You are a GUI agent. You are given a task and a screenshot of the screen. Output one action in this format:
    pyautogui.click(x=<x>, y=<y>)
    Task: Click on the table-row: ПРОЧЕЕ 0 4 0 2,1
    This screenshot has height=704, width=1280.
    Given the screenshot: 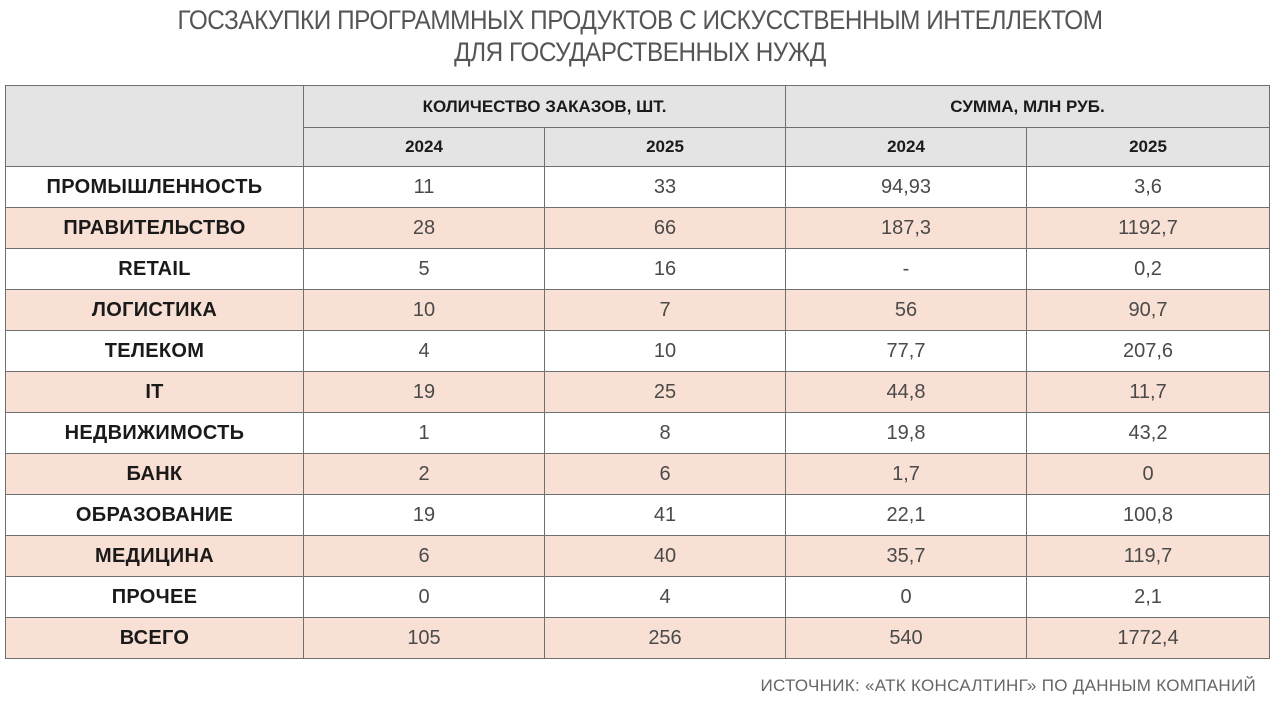 What is the action you would take?
    pyautogui.click(x=637, y=597)
    